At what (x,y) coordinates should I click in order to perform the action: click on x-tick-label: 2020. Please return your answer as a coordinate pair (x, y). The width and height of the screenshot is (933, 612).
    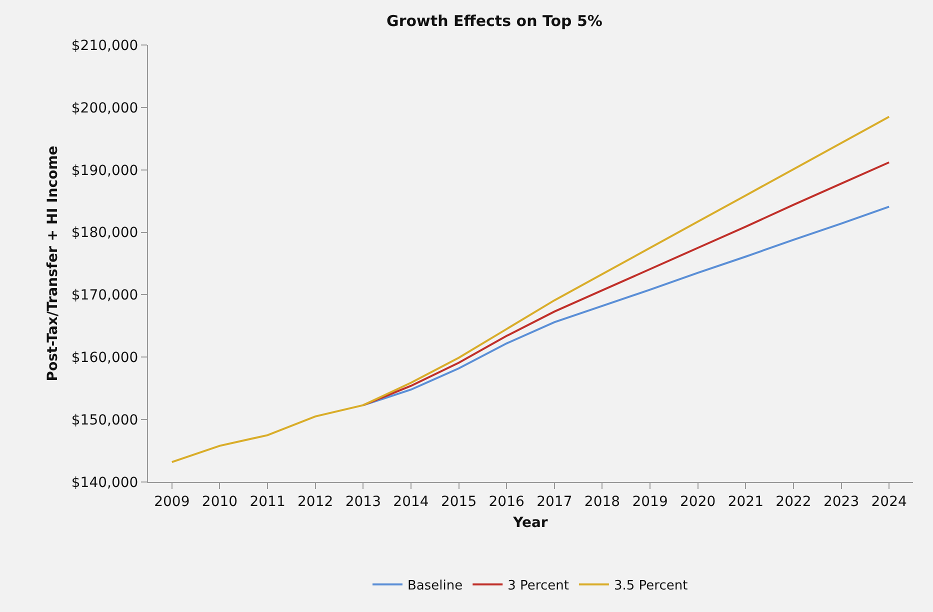
    Looking at the image, I should click on (698, 502).